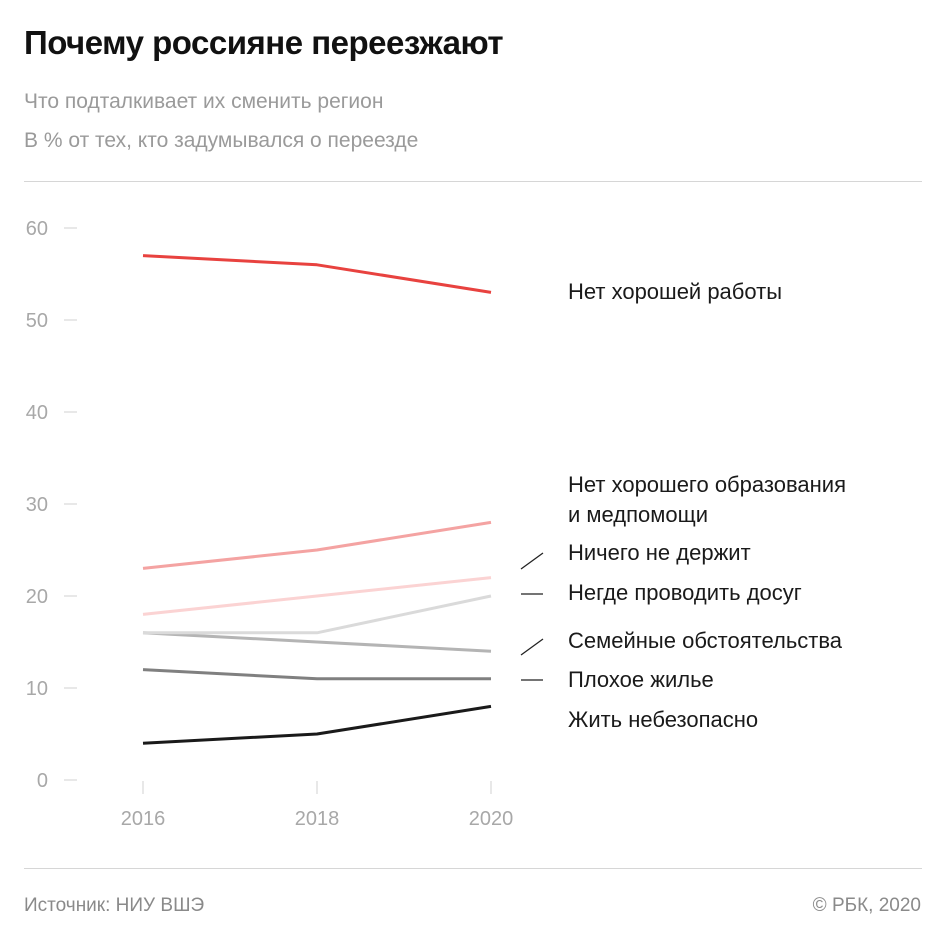  I want to click on unit-note: В % от тех, кто задумывался о переезде, so click(221, 140).